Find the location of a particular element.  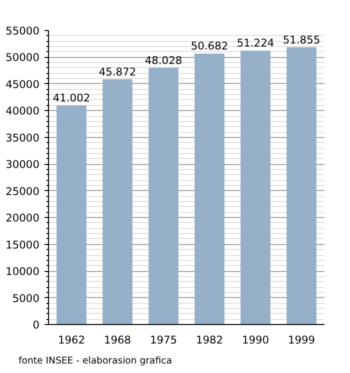

y-tick-label: 35000 is located at coordinates (23, 137).